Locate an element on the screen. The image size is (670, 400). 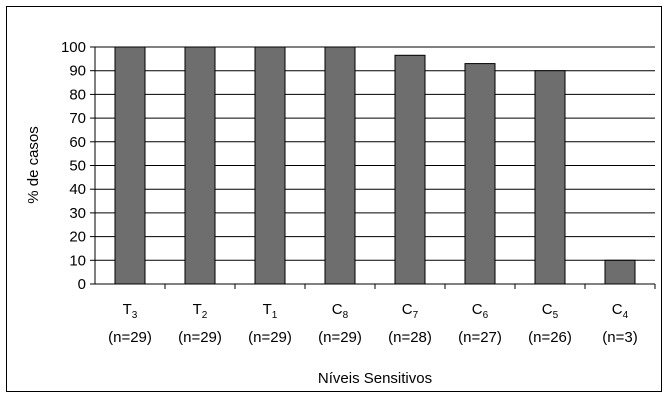
y-tick-label: 50 is located at coordinates (77, 166).